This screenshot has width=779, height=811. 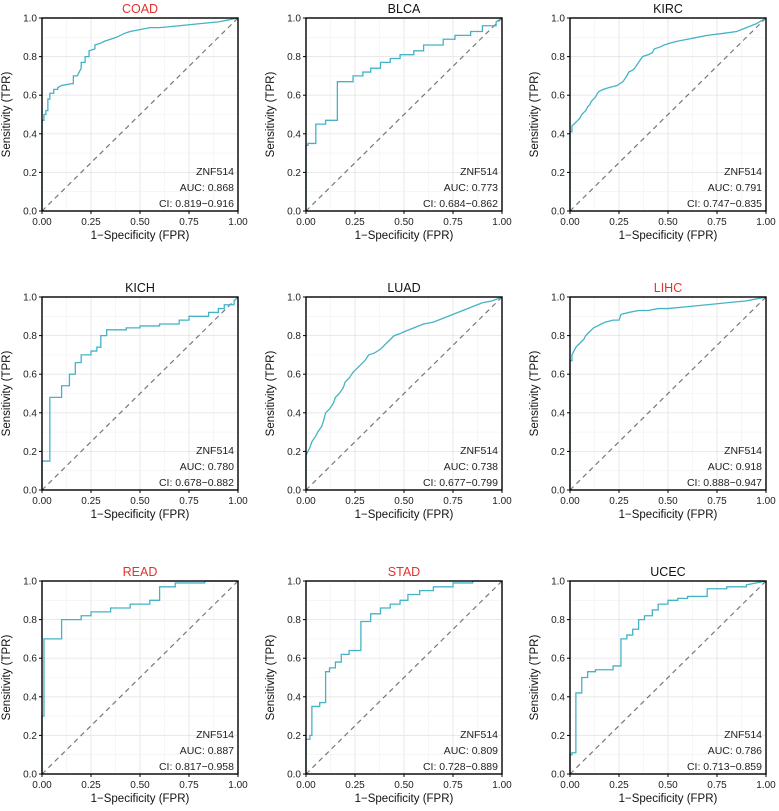 What do you see at coordinates (735, 188) in the screenshot?
I see `auc-label: AUC: 0.791` at bounding box center [735, 188].